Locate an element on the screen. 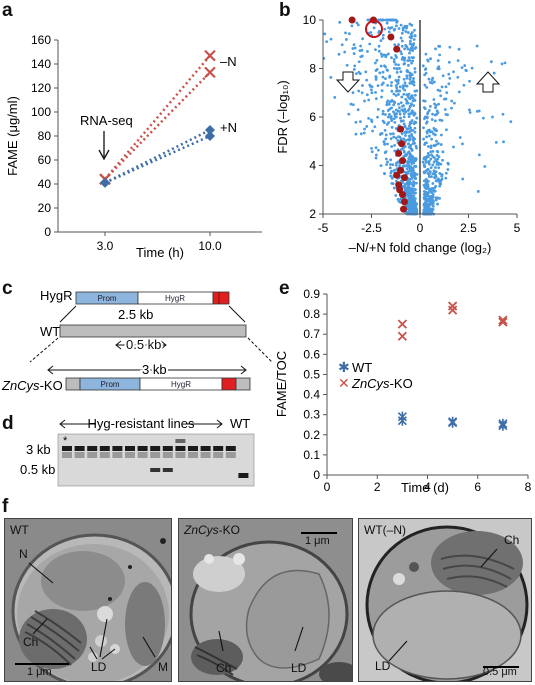 Image resolution: width=535 pixels, height=685 pixels. b-highlight-point is located at coordinates (404, 202).